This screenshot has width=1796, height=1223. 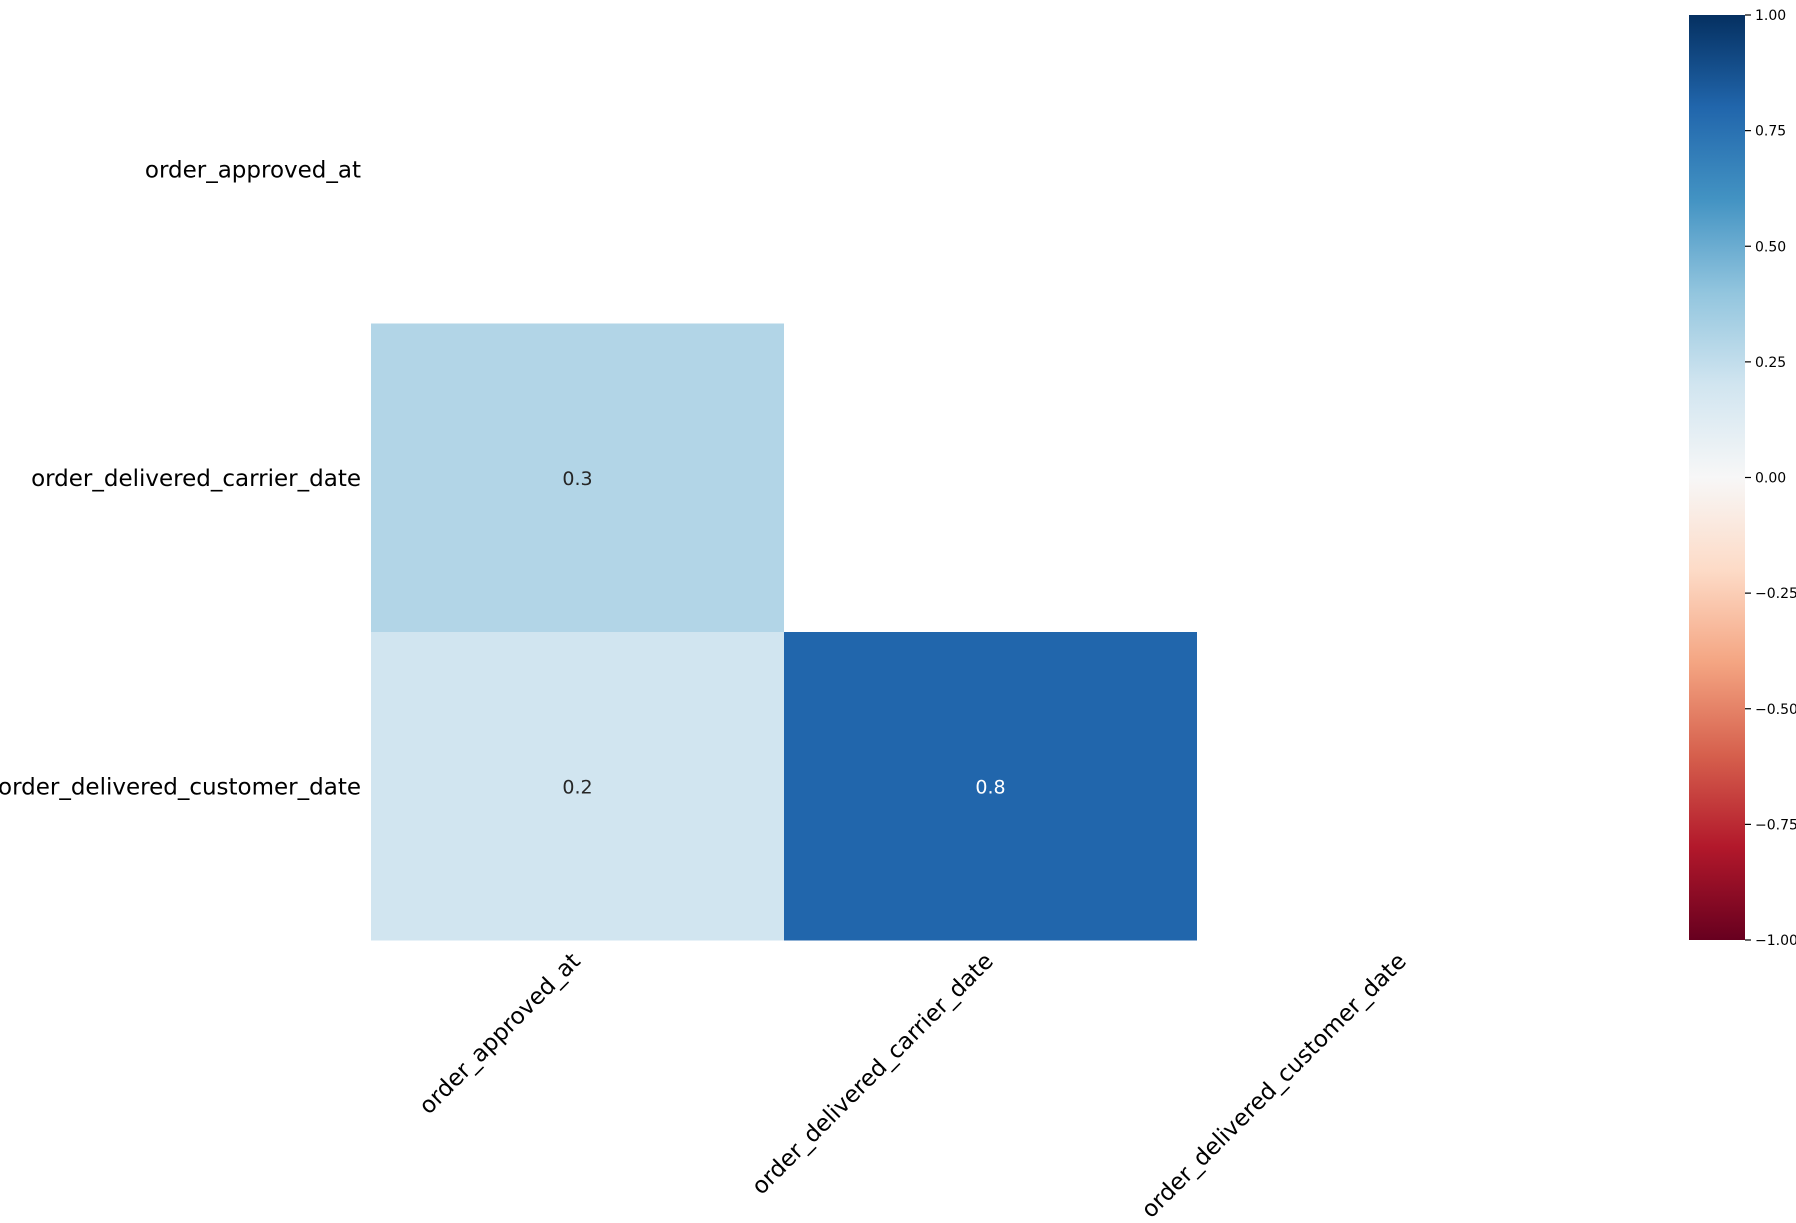 I want to click on colorbar: 1.00 0.75 0.50 0.25 0.00 −0.25 −0.50 −0.75 −1.00, so click(x=1742, y=478).